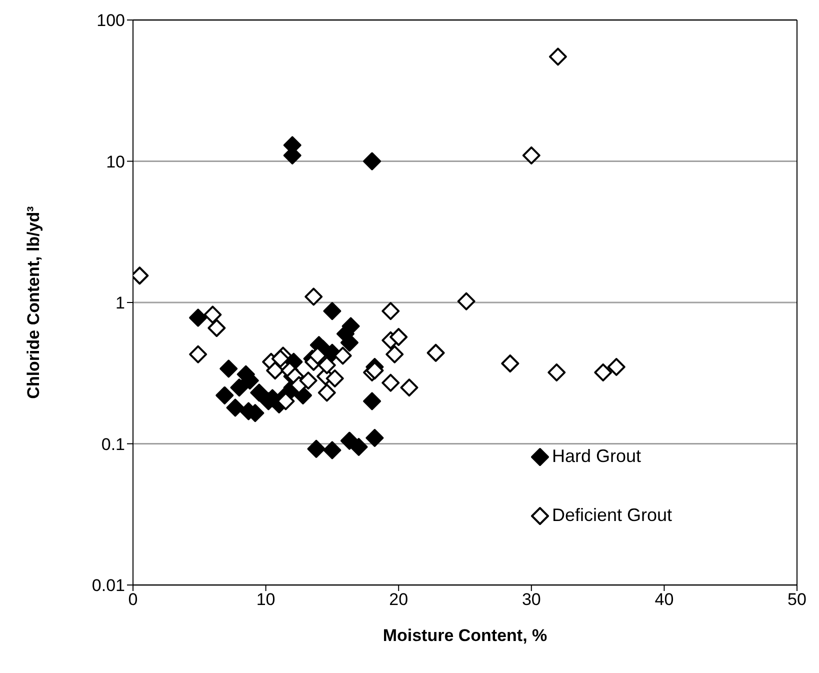 Image resolution: width=819 pixels, height=673 pixels. Describe the element at coordinates (110, 20) in the screenshot. I see `y-tick-label: 100` at that location.